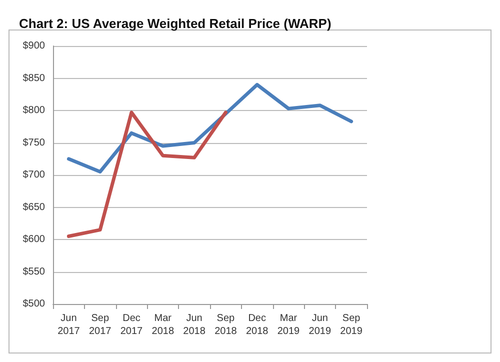 Image resolution: width=500 pixels, height=362 pixels. What do you see at coordinates (163, 325) in the screenshot?
I see `x-tick-label: Mar 2018` at bounding box center [163, 325].